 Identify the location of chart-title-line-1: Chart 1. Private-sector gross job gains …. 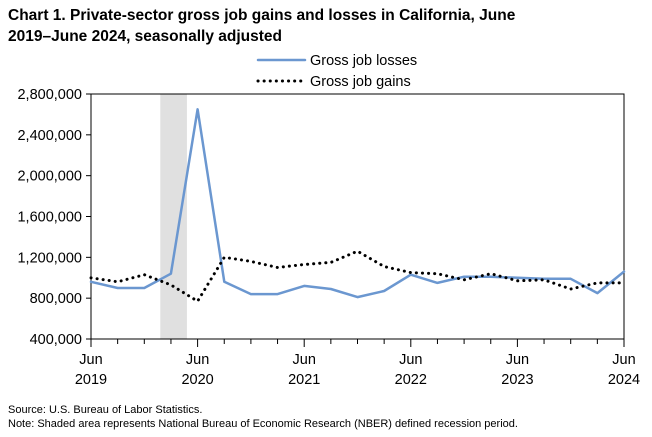
(262, 15).